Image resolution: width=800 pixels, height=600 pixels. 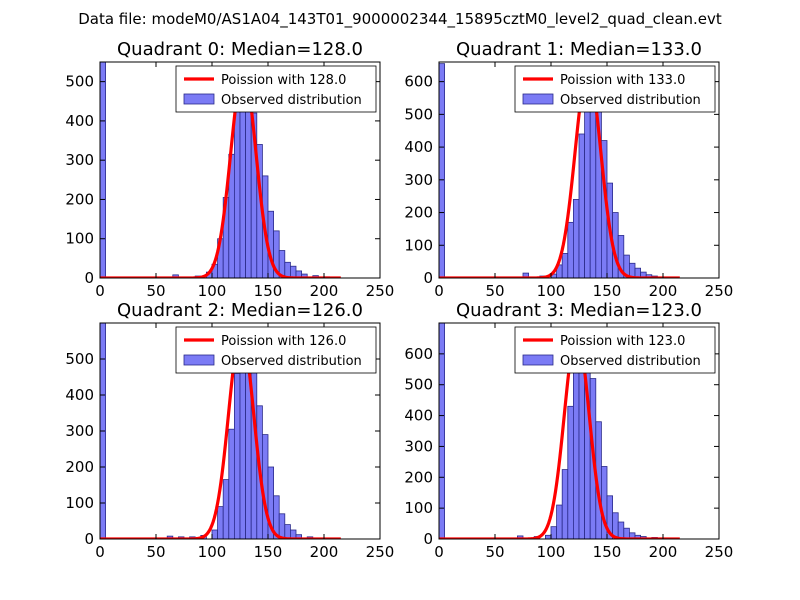 What do you see at coordinates (276, 350) in the screenshot?
I see `legend: Poission with 126.0 Observed distribution` at bounding box center [276, 350].